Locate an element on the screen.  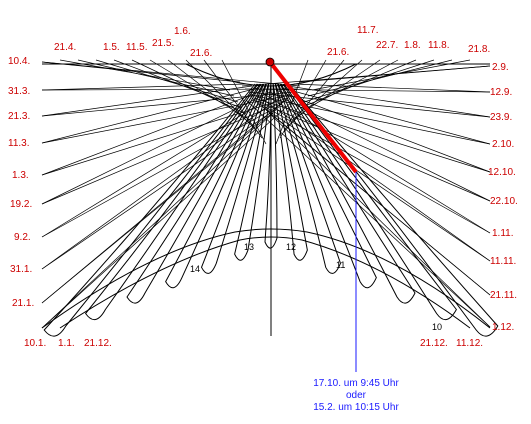
date-label: 21.3. is located at coordinates (19, 116).